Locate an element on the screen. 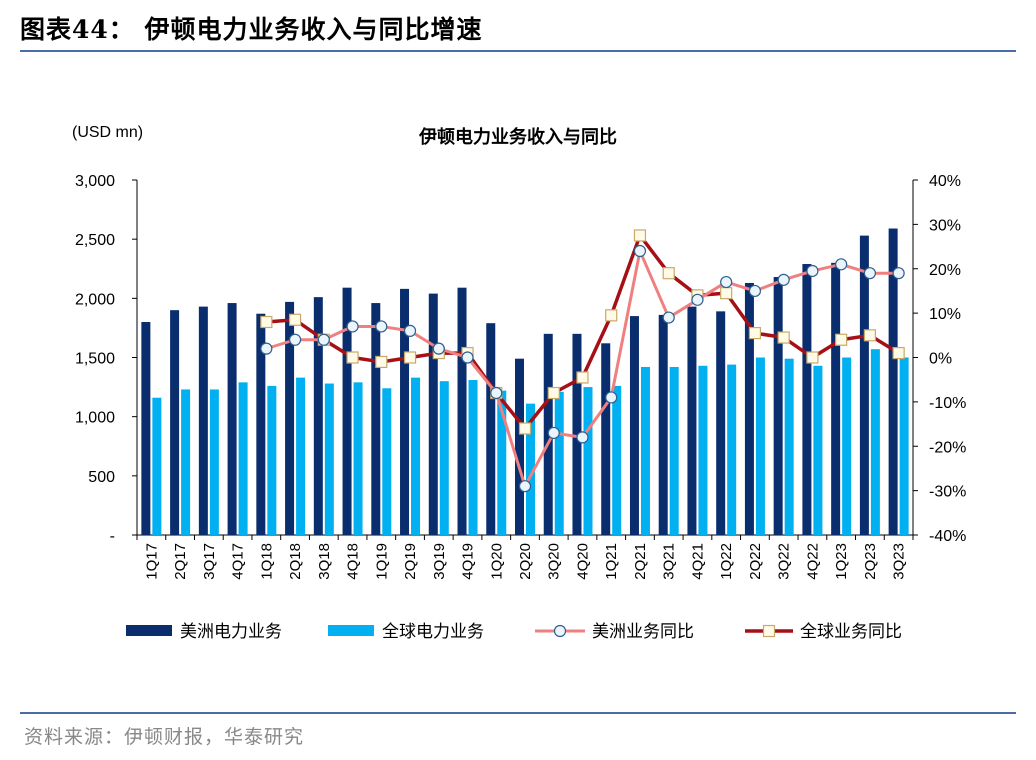 The image size is (1036, 760). x-tick-label: 3Q18 is located at coordinates (324, 561).